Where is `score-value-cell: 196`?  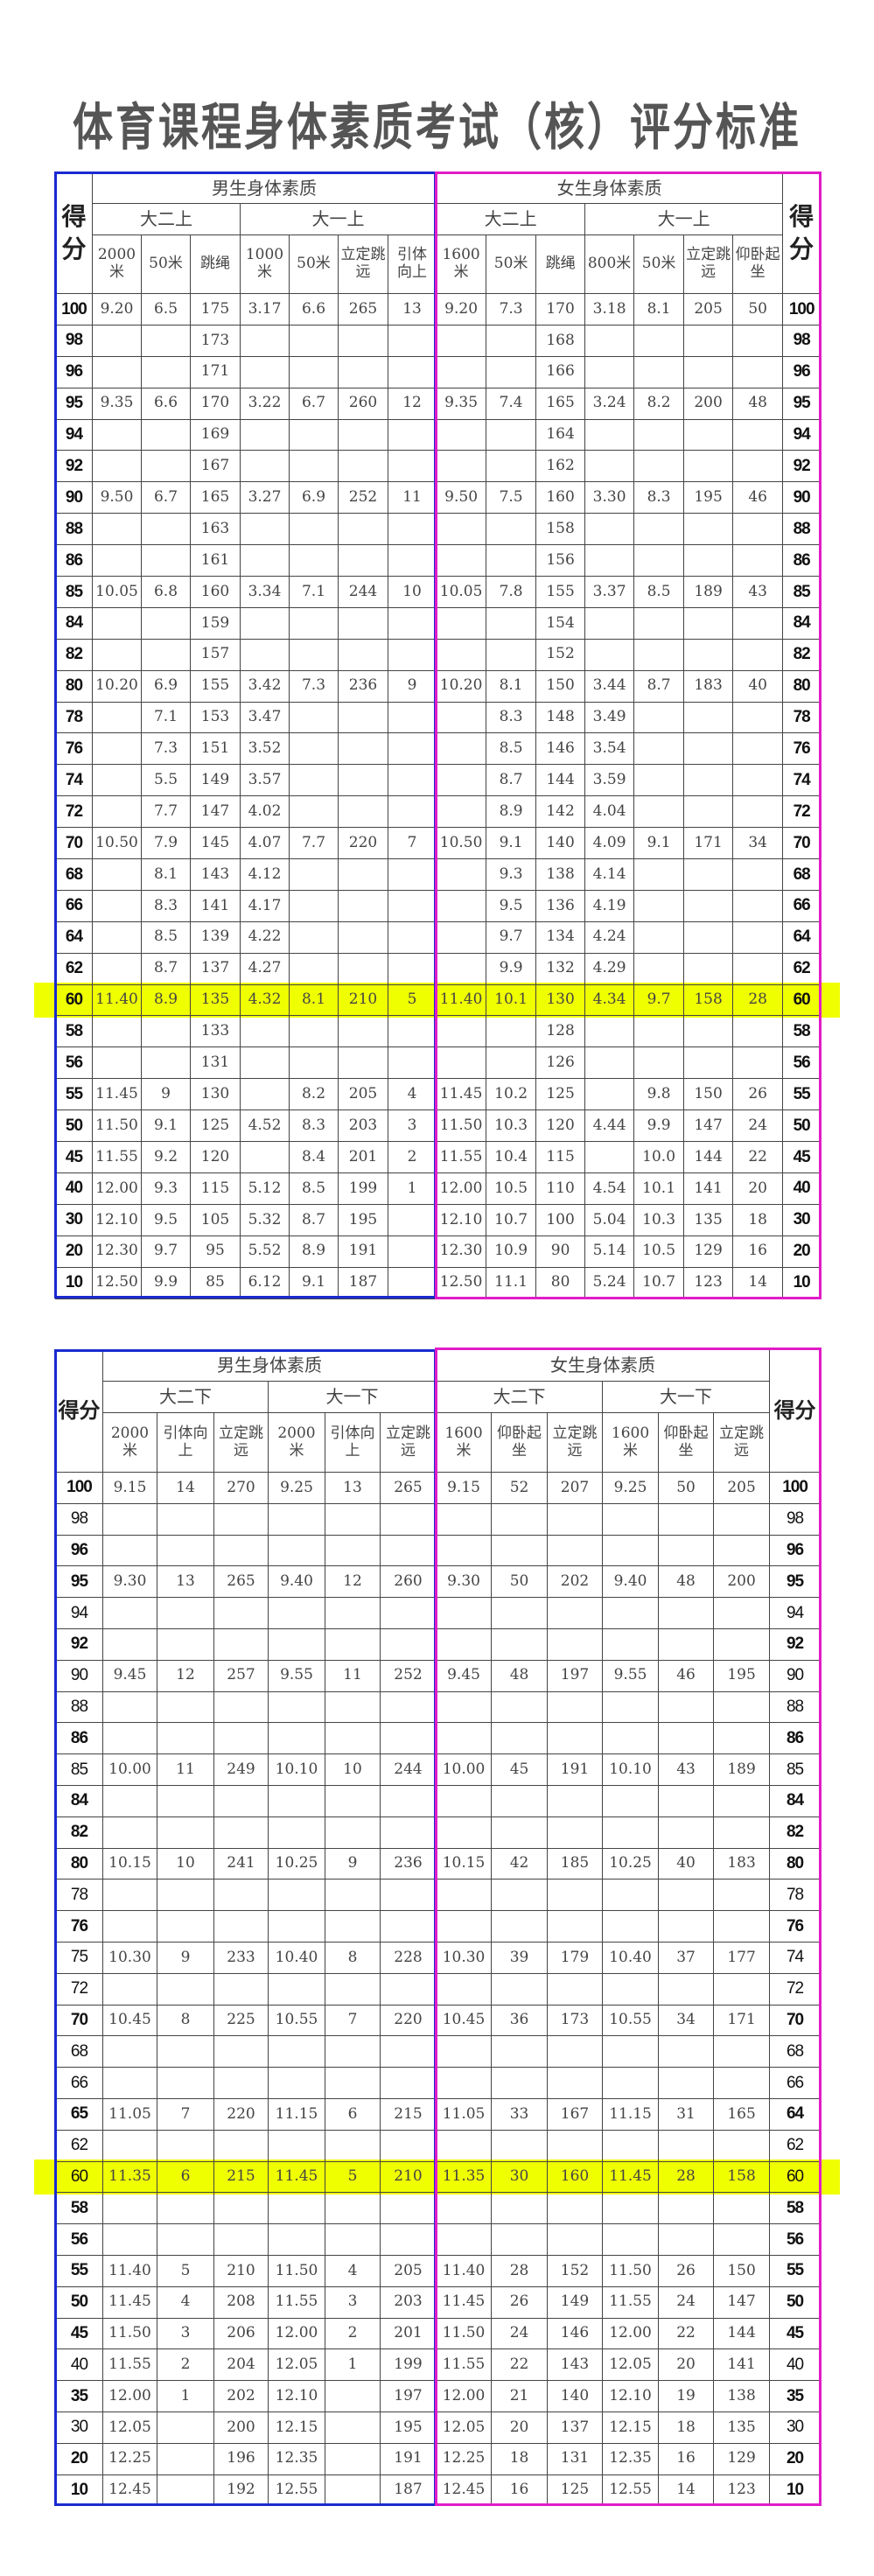 score-value-cell: 196 is located at coordinates (241, 2458).